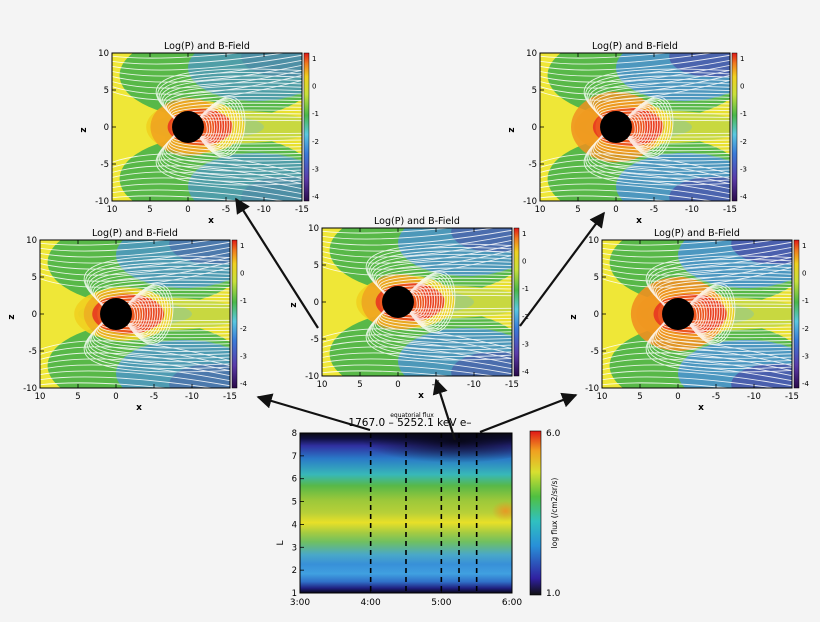 This screenshot has width=820, height=622. What do you see at coordinates (553, 594) in the screenshot?
I see `colorbar-min-label: 1.0` at bounding box center [553, 594].